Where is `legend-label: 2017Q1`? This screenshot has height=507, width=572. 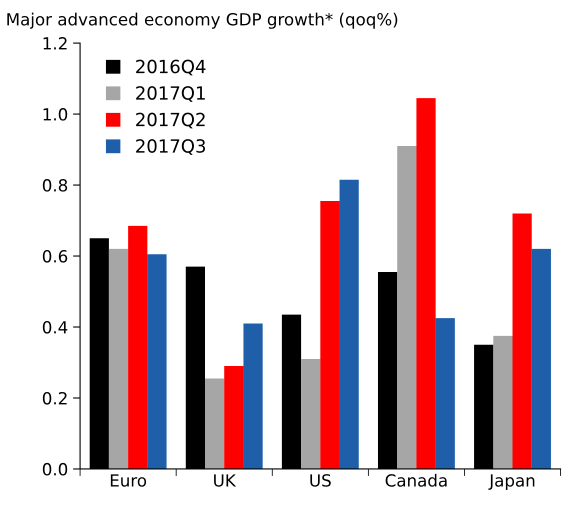 legend-label: 2017Q1 is located at coordinates (170, 94).